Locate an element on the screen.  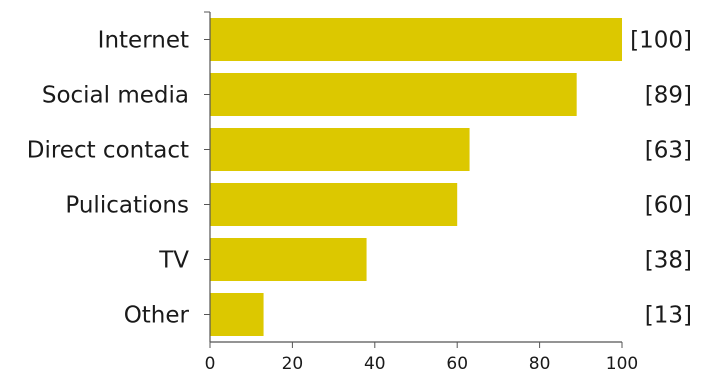
x-tick-label: 60 is located at coordinates (457, 364).